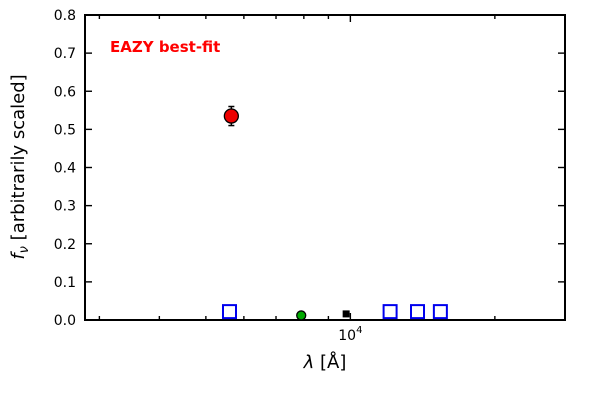 The image size is (600, 400). Describe the element at coordinates (350, 334) in the screenshot. I see `x-tick-label: 104` at that location.